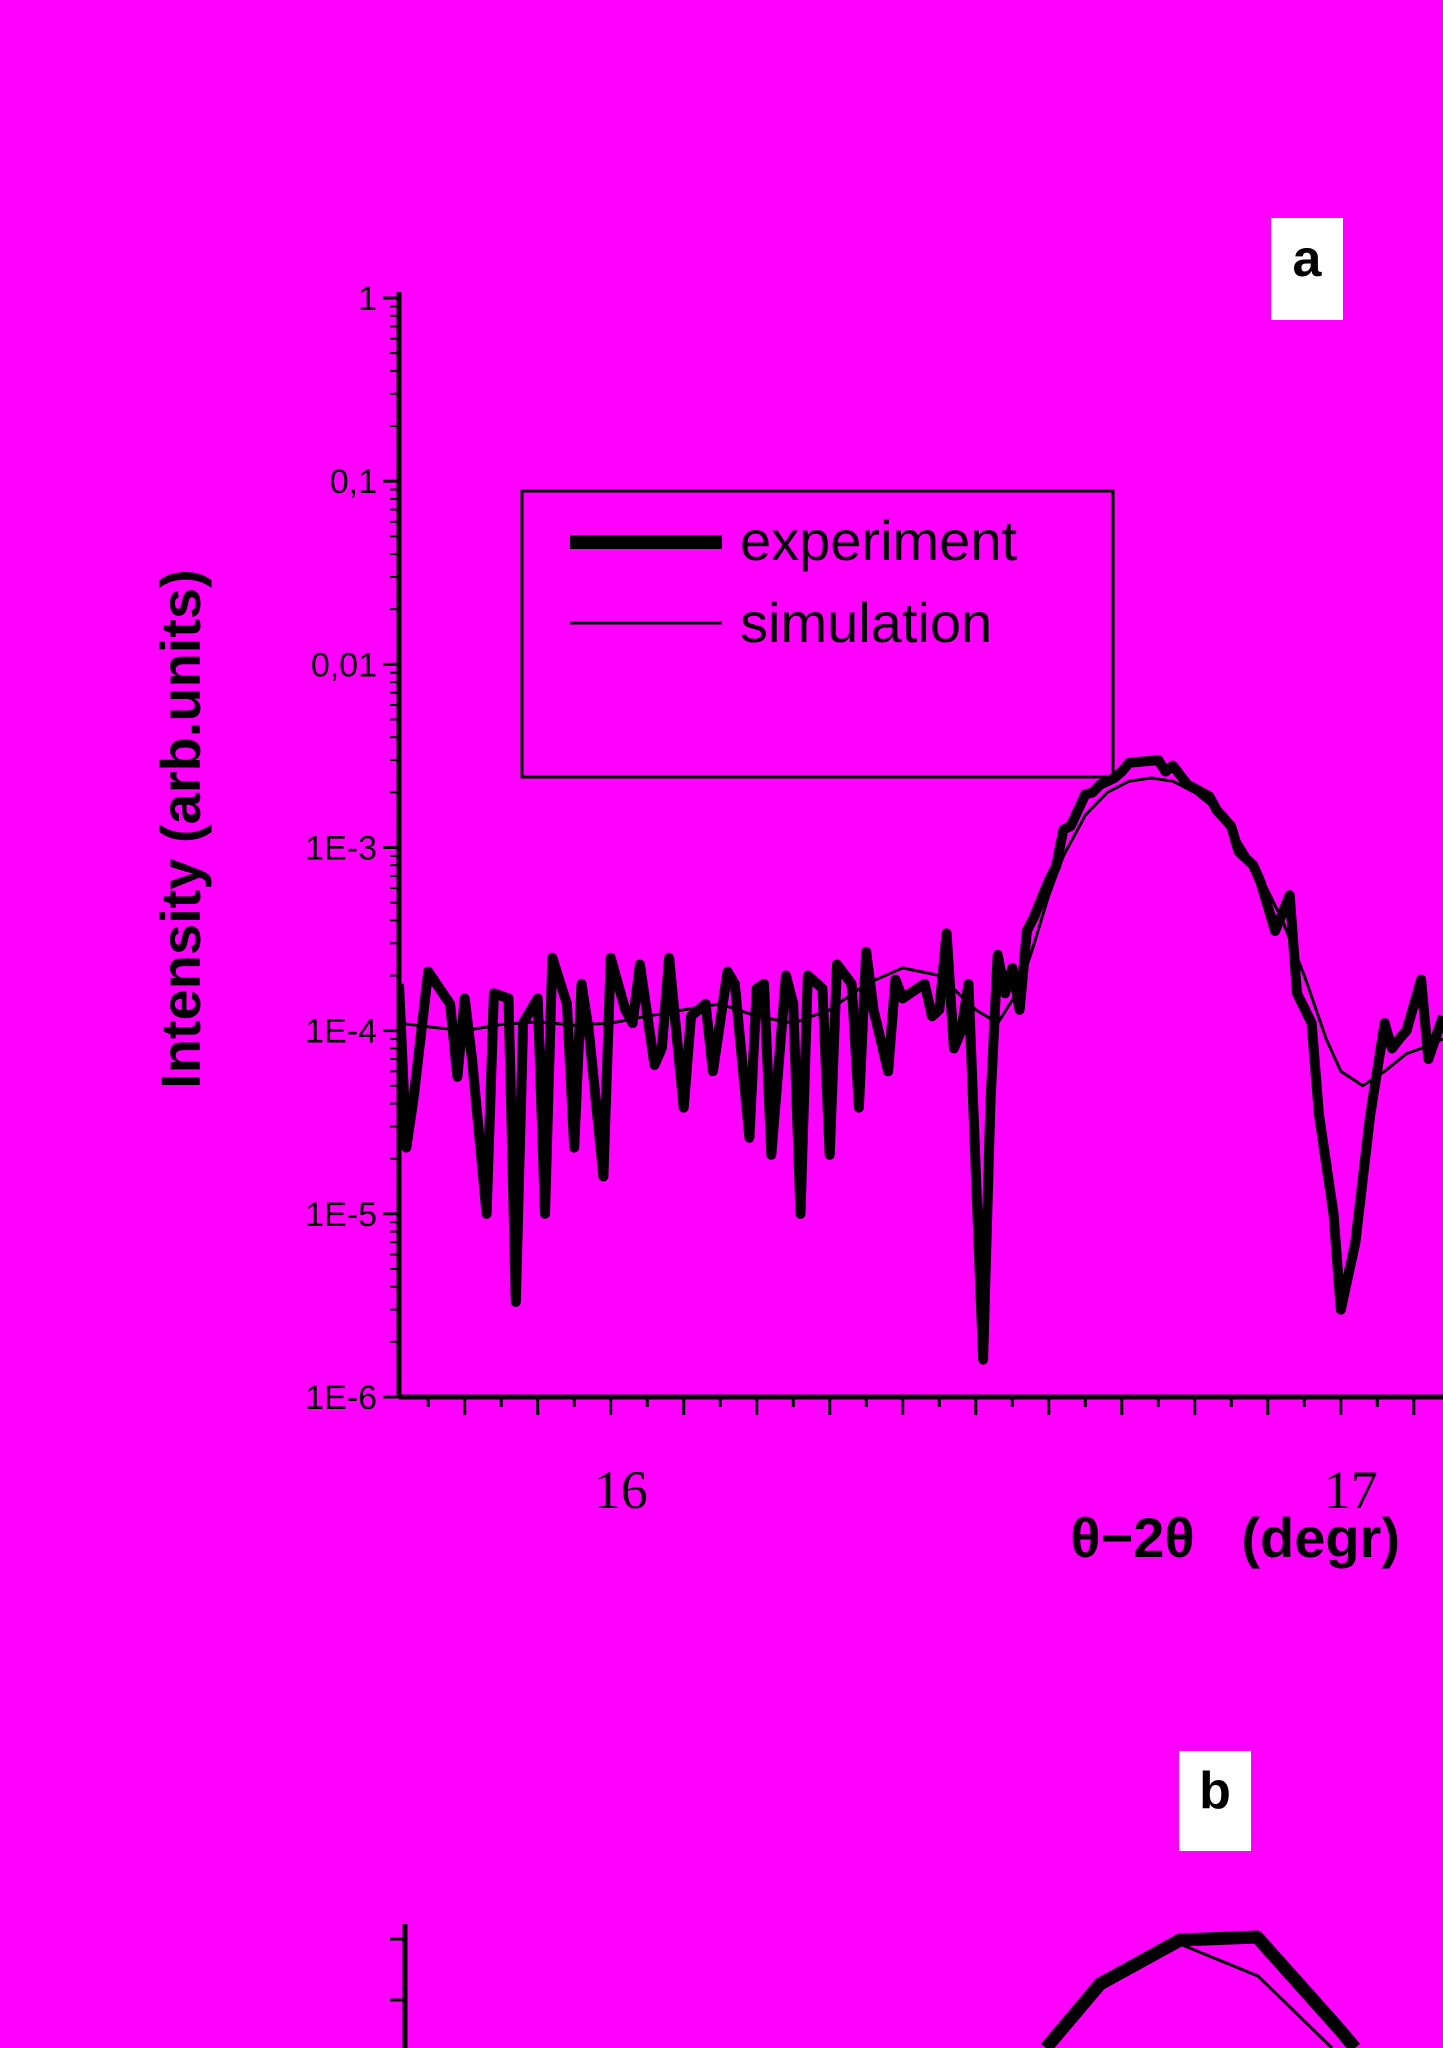 The width and height of the screenshot is (1443, 2048). I want to click on legend: experiment simulation, so click(817, 634).